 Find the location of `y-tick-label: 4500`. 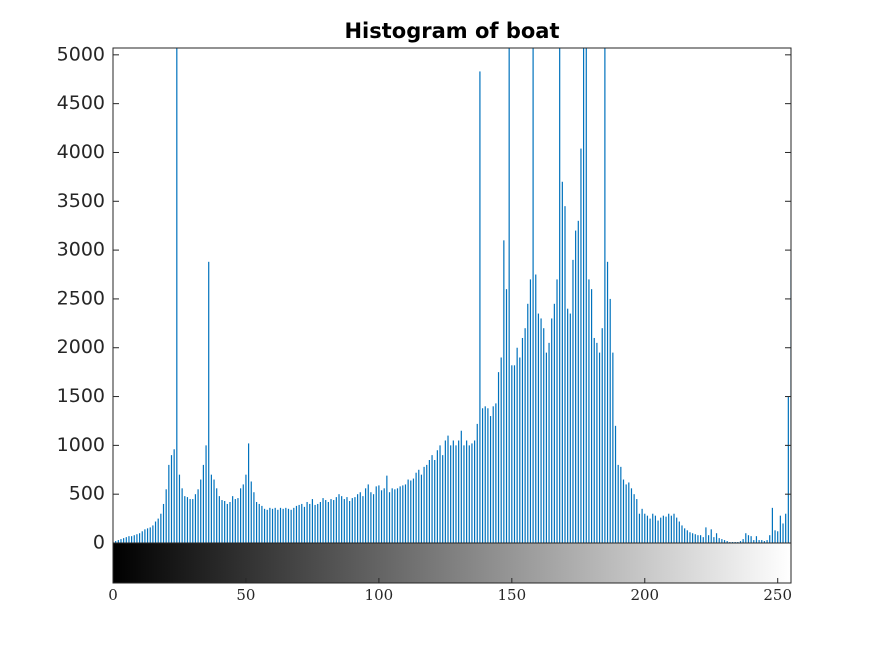

y-tick-label: 4500 is located at coordinates (81, 103).